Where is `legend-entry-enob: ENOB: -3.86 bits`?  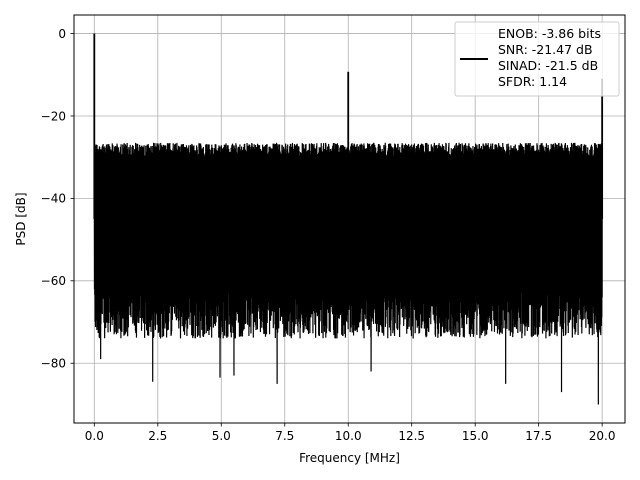
legend-entry-enob: ENOB: -3.86 bits is located at coordinates (549, 33).